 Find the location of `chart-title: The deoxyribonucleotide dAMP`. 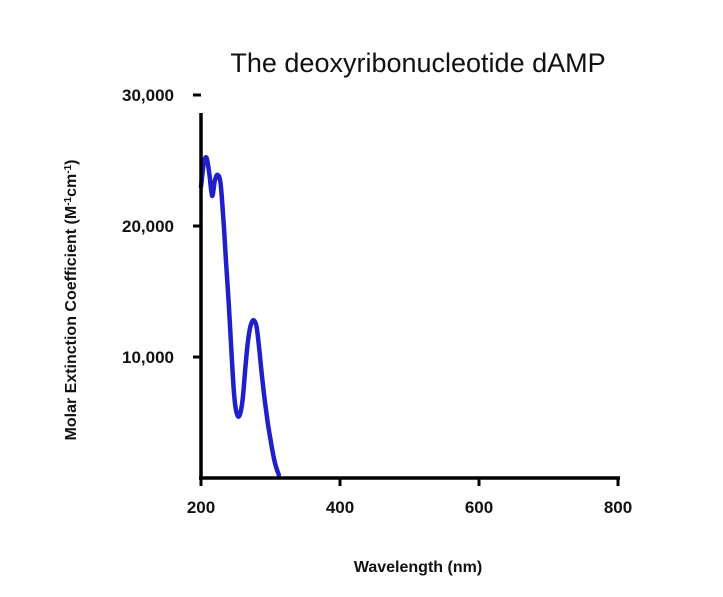

chart-title: The deoxyribonucleotide dAMP is located at coordinates (417, 63).